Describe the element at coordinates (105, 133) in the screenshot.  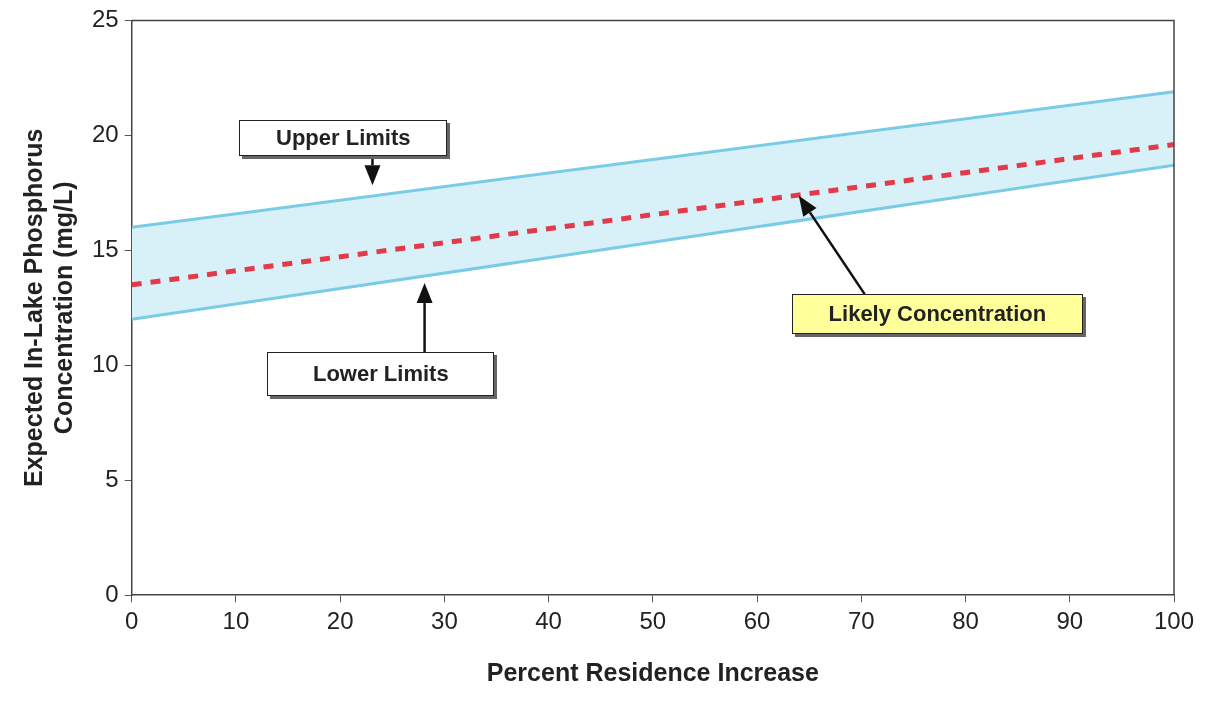
I see `y-tick-label: 20` at that location.